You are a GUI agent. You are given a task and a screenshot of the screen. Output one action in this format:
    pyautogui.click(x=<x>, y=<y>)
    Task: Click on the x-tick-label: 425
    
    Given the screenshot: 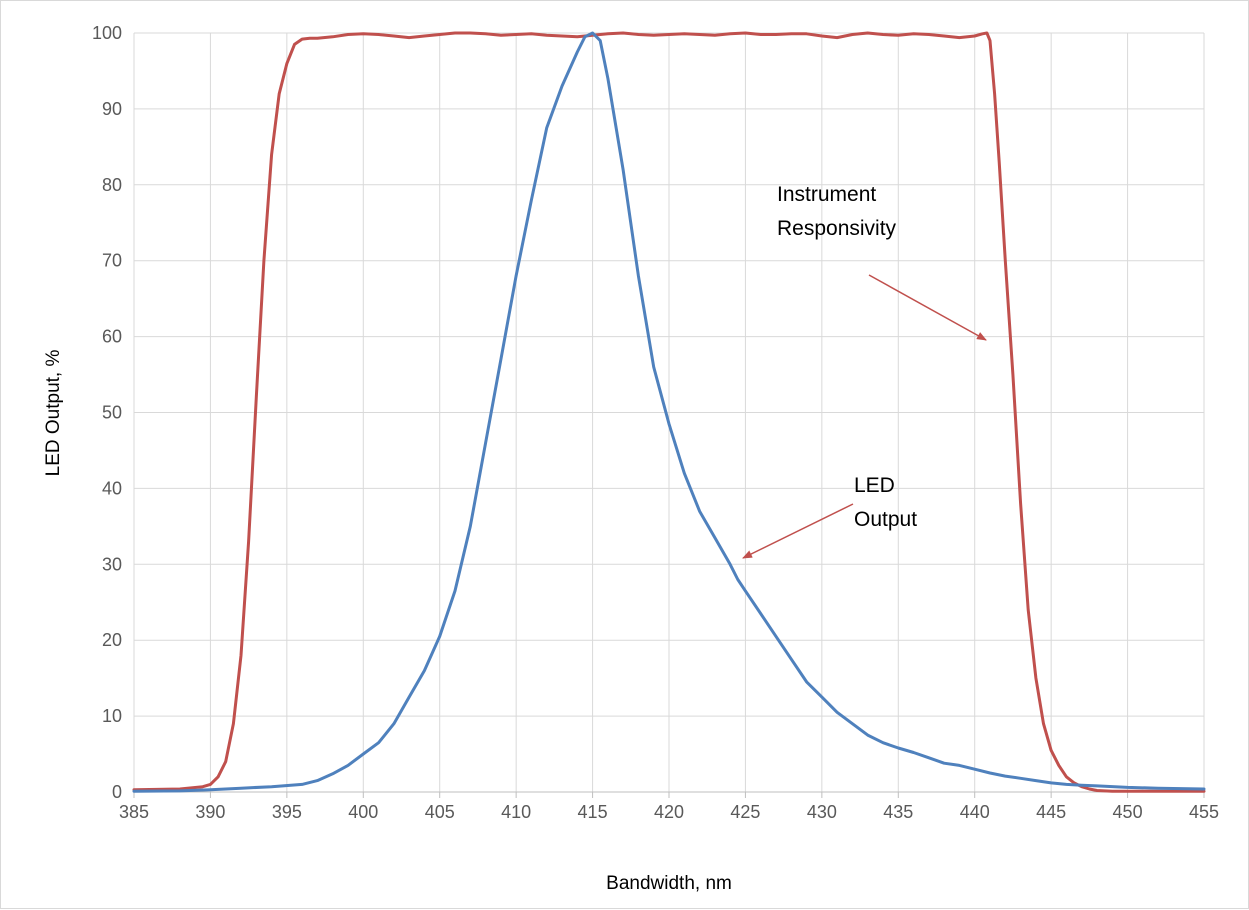 What is the action you would take?
    pyautogui.click(x=745, y=812)
    